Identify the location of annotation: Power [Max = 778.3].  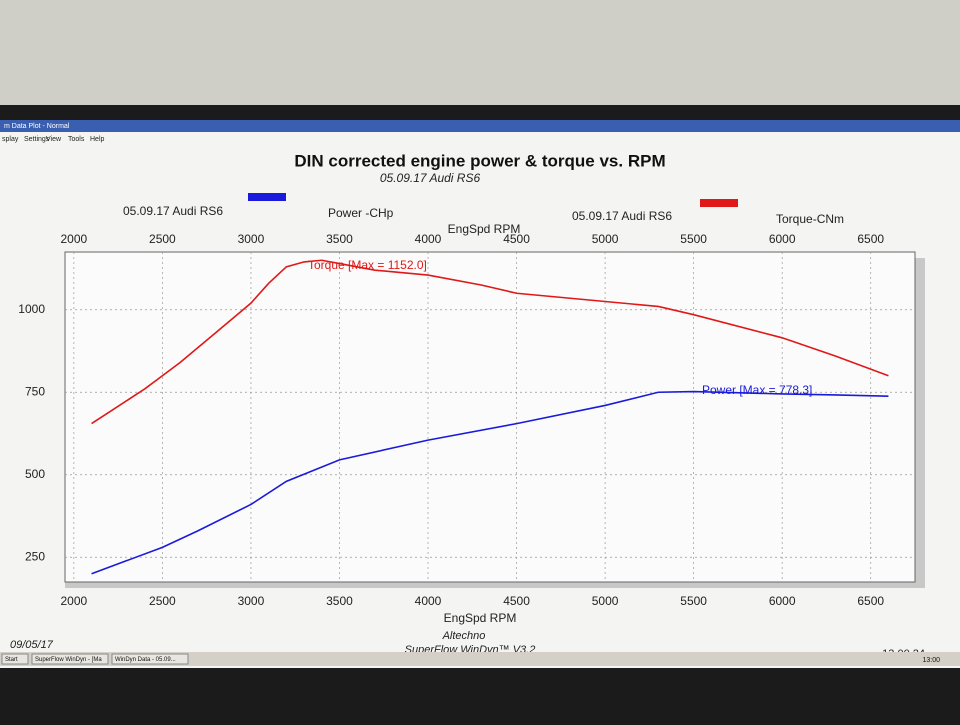
(757, 390).